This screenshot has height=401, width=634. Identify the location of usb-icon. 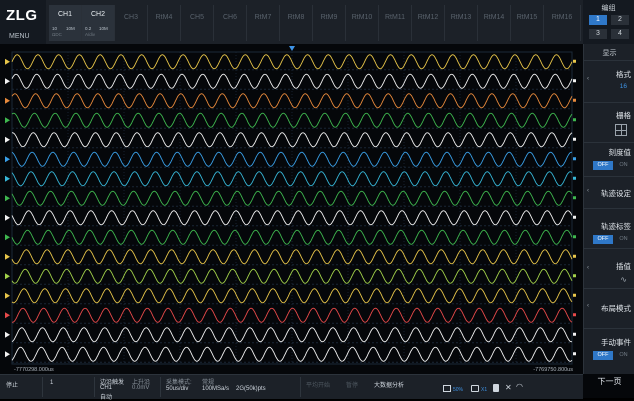
(496, 388).